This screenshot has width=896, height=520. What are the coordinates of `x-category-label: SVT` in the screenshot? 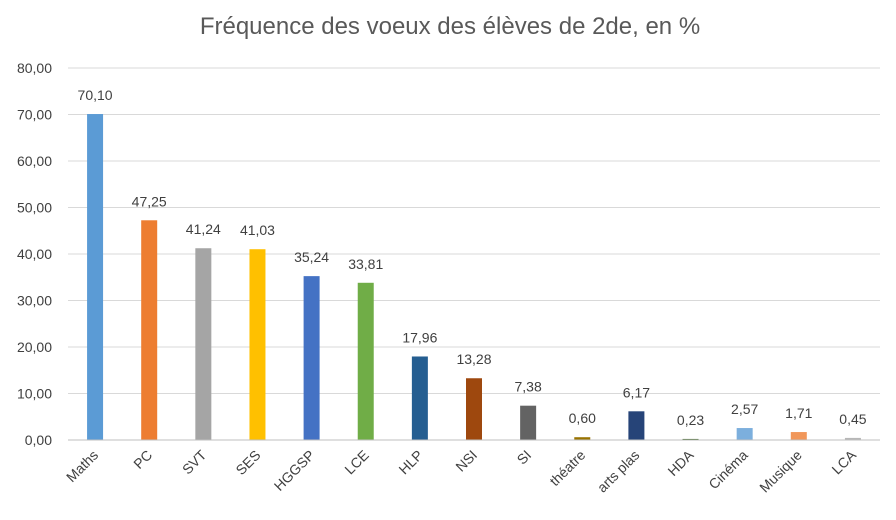 It's located at (194, 461).